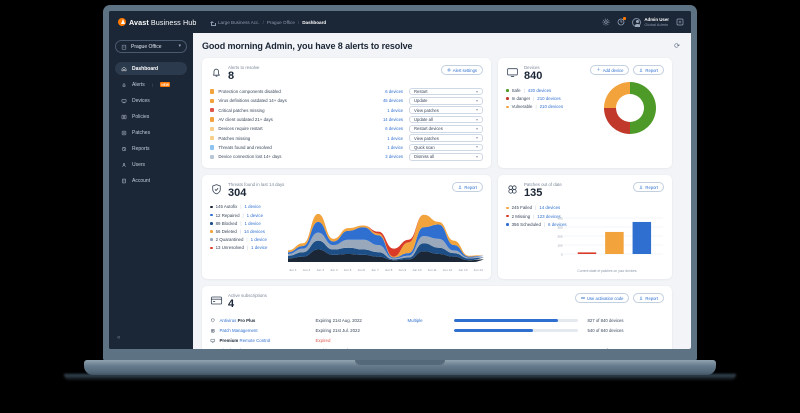 The image size is (800, 413). I want to click on sidebar-item-alerts: Alerts | NEW, so click(151, 84).